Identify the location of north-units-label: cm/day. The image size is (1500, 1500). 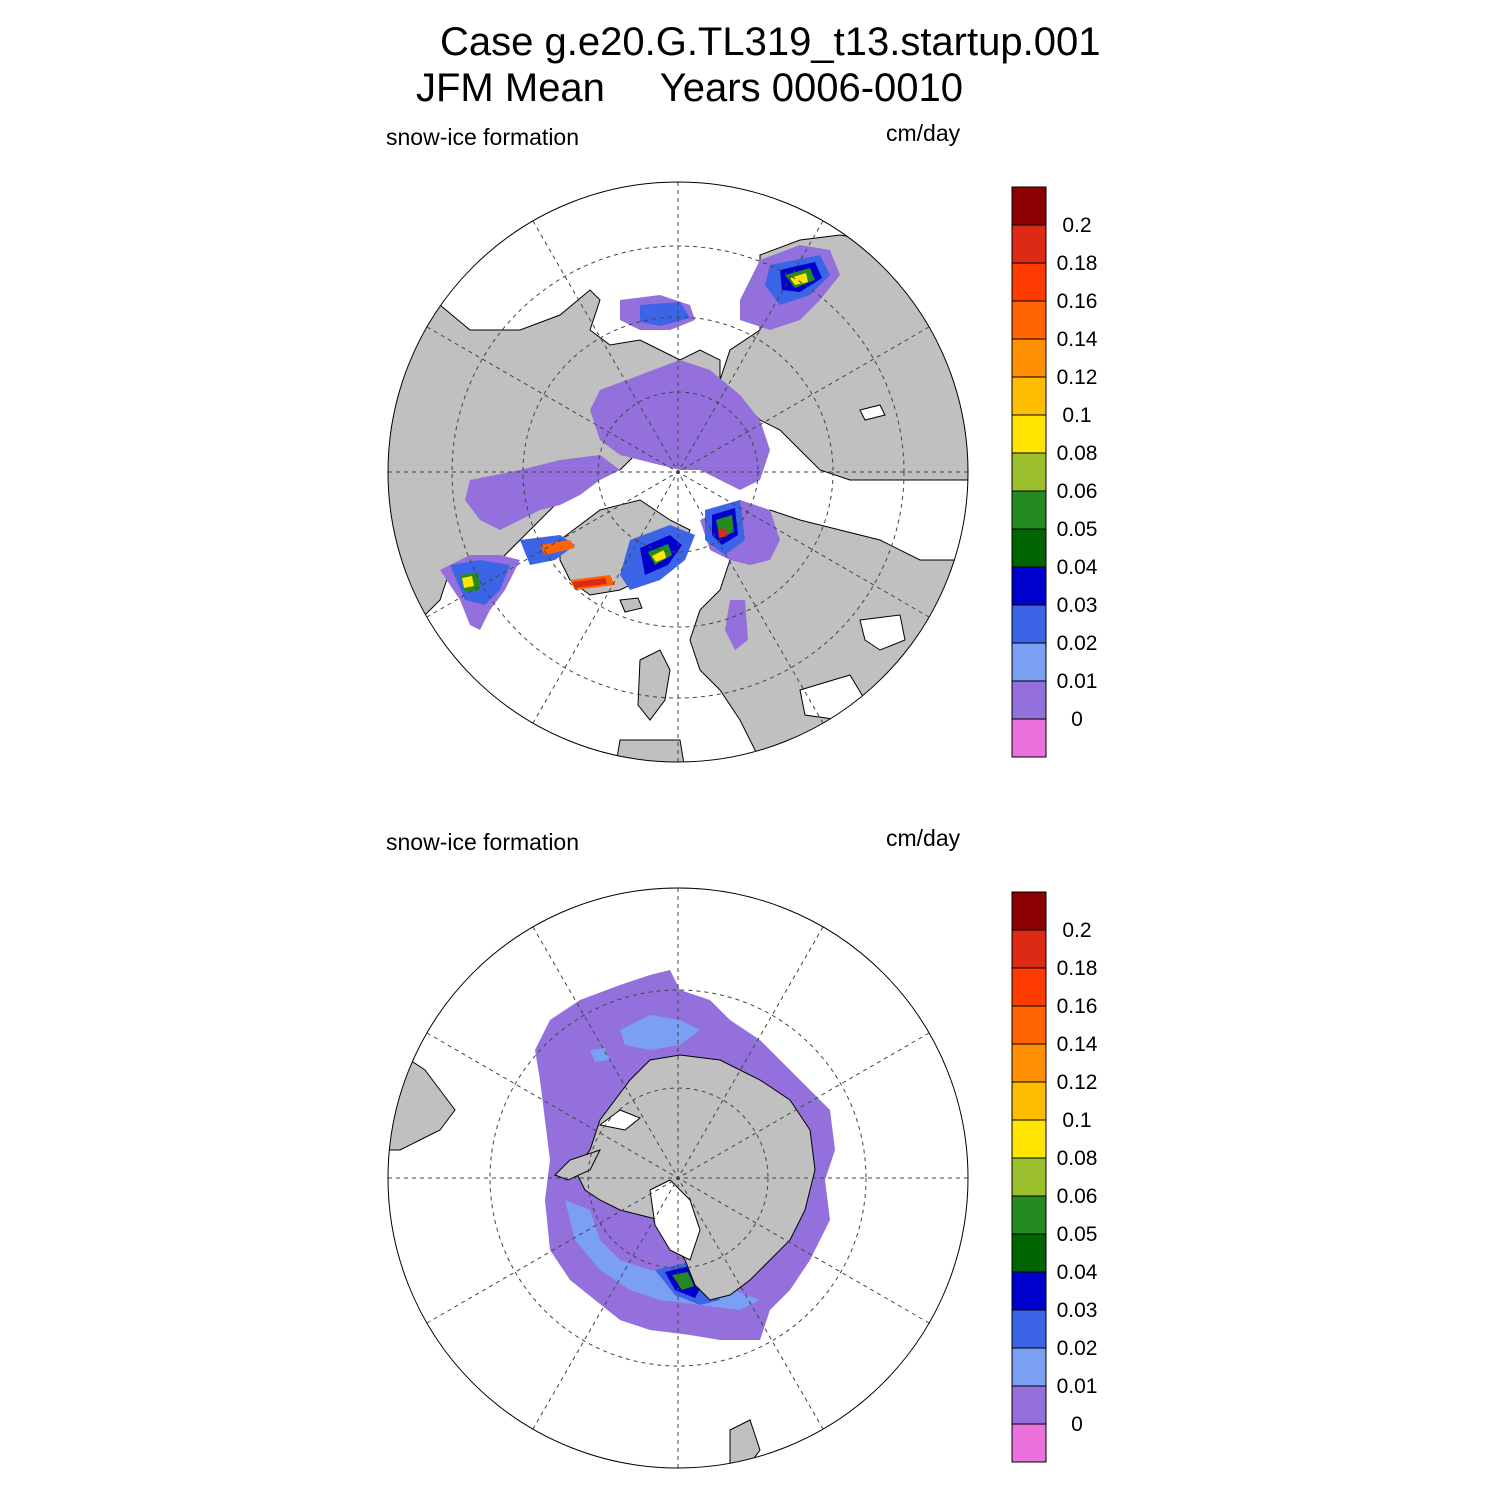
(923, 133).